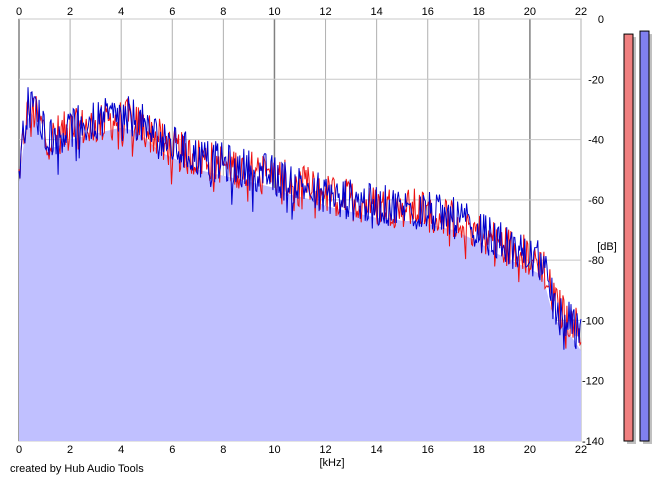 This screenshot has width=664, height=481. What do you see at coordinates (593, 231) in the screenshot?
I see `y-axis-ticks: 0 -20 -40 -60 -80 -100 -120 -140` at bounding box center [593, 231].